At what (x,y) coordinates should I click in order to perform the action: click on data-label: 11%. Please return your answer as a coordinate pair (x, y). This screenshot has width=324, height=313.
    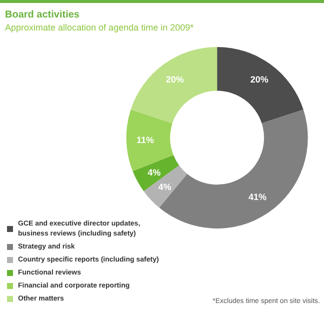
    Looking at the image, I should click on (145, 139).